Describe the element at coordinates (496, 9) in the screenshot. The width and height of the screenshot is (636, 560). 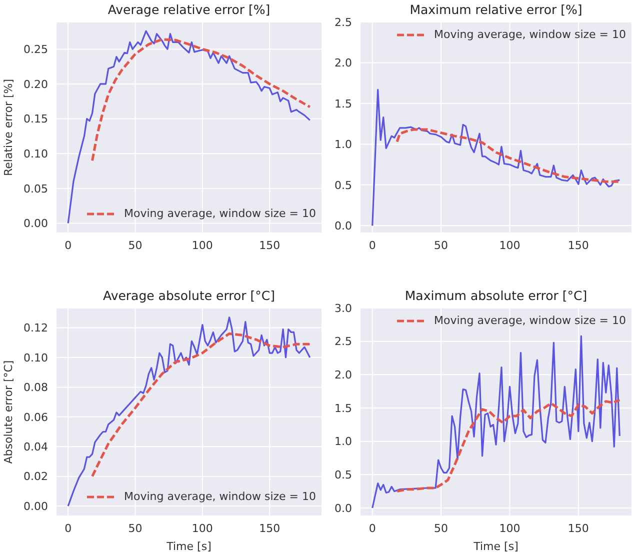
I see `chart-title: Maximum relative error [%]` at that location.